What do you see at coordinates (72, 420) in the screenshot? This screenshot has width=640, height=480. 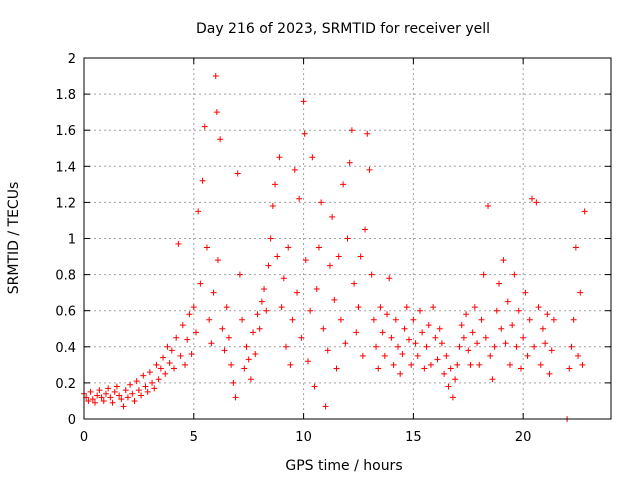 I see `y-tick-label: 0` at bounding box center [72, 420].